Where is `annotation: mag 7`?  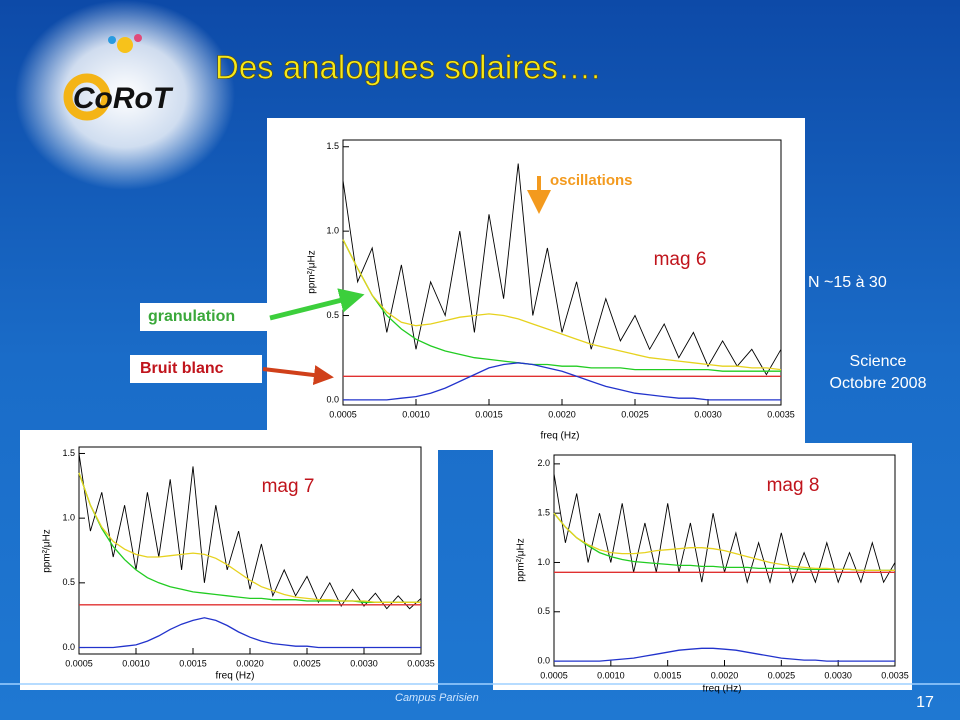
annotation: mag 7 is located at coordinates (288, 486).